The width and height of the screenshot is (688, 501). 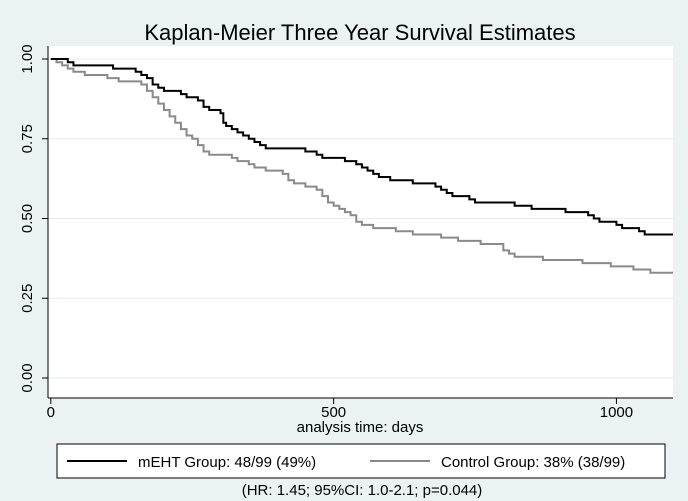 I want to click on x-tick-label-0: 0, so click(x=51, y=412).